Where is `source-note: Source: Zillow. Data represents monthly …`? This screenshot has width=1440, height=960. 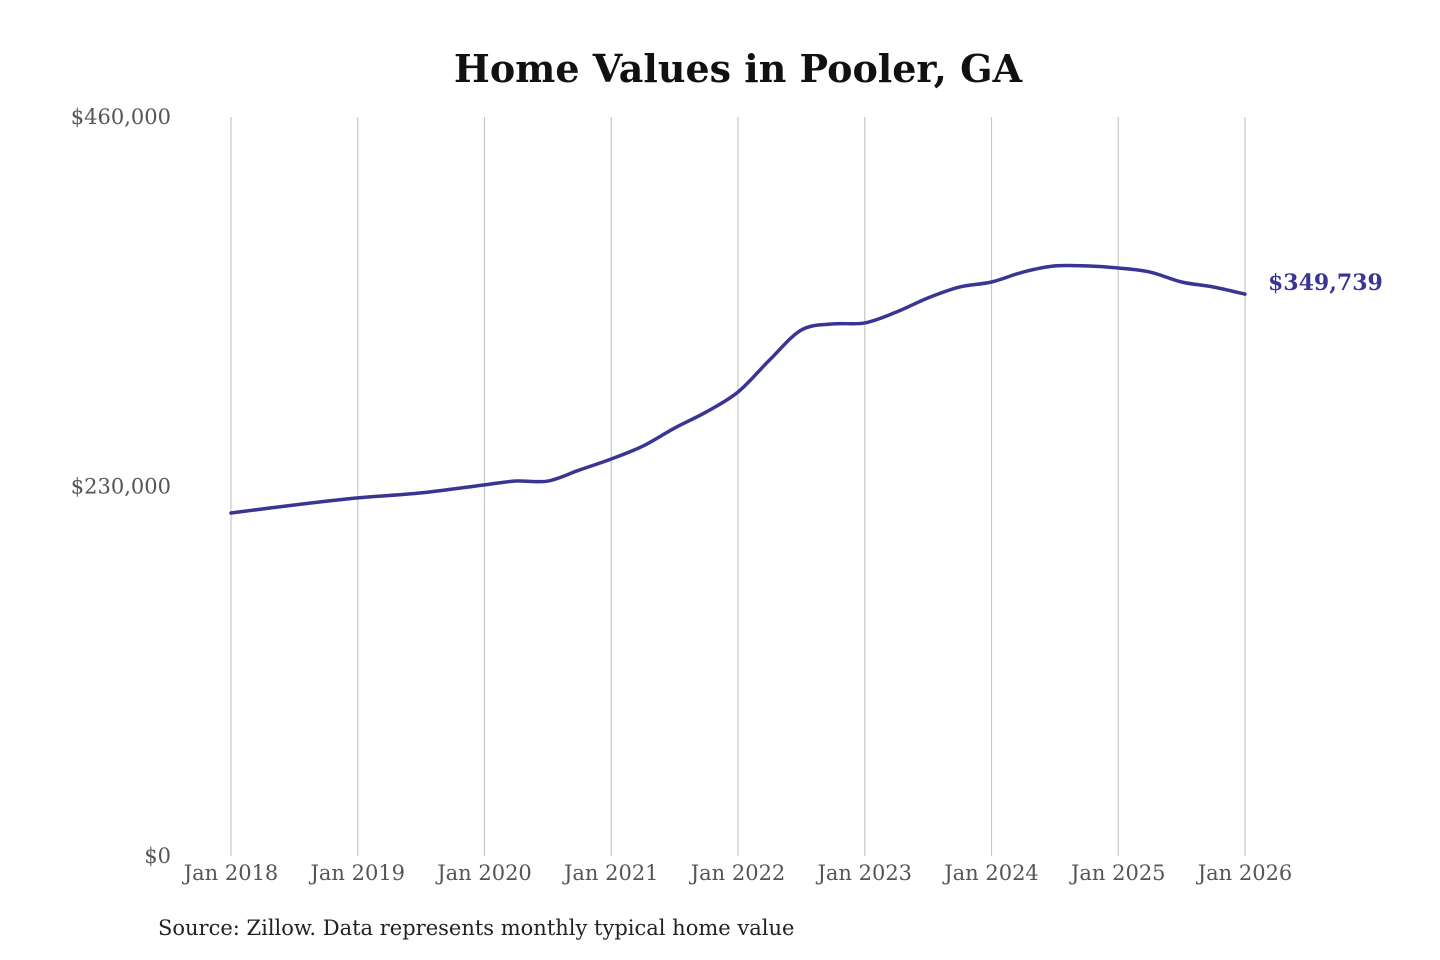 source-note: Source: Zillow. Data represents monthly … is located at coordinates (476, 928).